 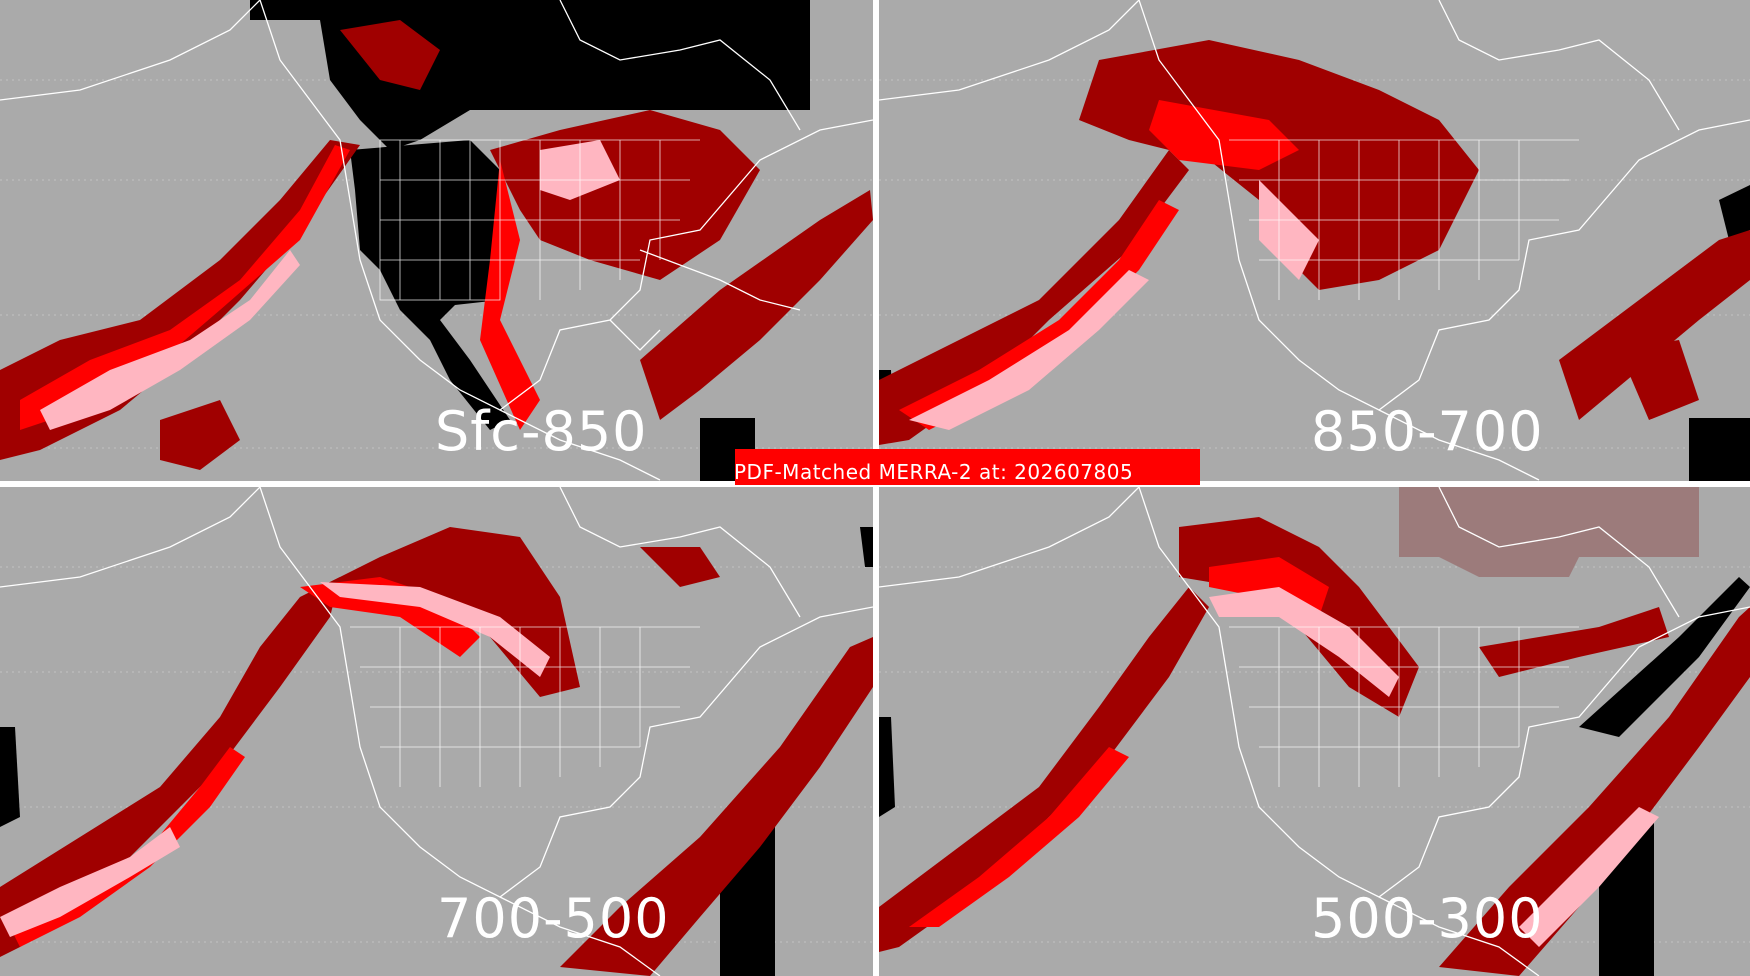 I want to click on layer-label: Sfc-850, so click(x=541, y=431).